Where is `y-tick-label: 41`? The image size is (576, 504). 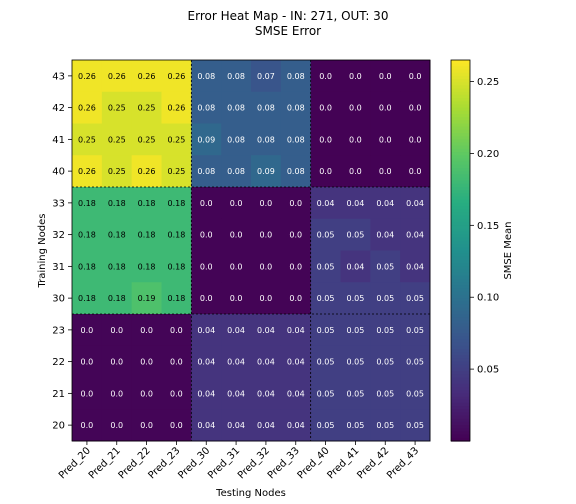 y-tick-label: 41 is located at coordinates (58, 140).